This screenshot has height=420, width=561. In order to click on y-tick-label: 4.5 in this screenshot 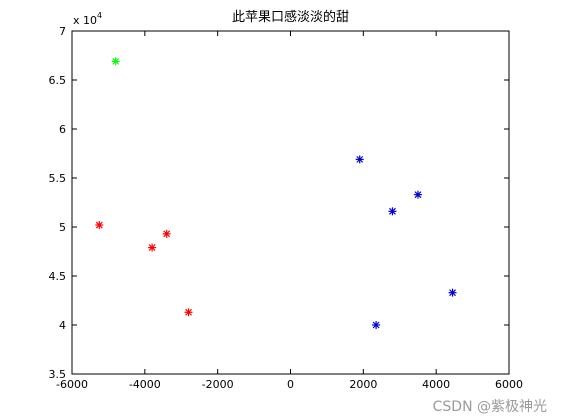, I will do `click(58, 276)`.